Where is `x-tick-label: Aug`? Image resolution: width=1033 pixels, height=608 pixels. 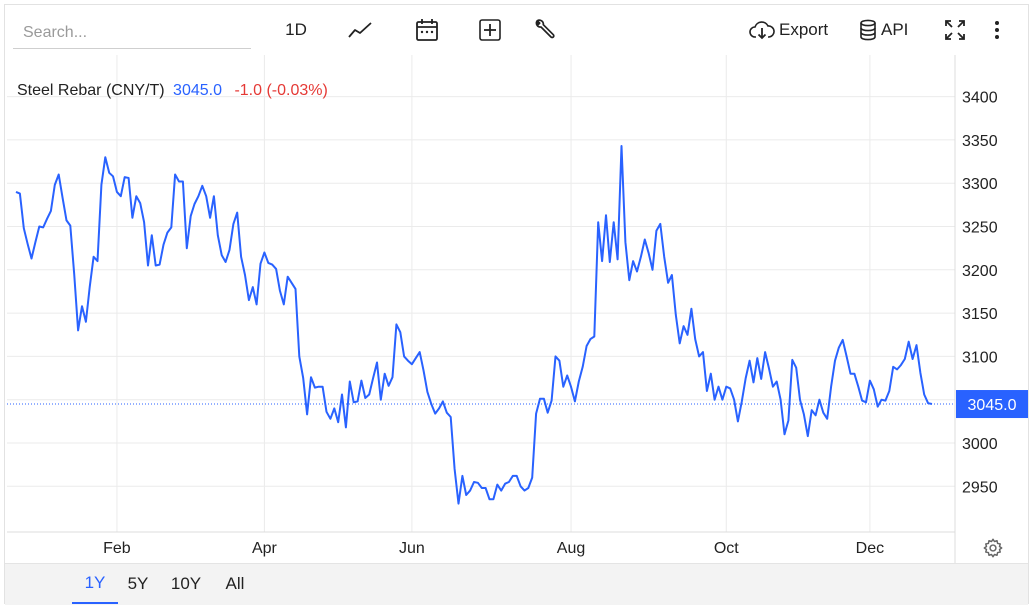 x-tick-label: Aug is located at coordinates (571, 548).